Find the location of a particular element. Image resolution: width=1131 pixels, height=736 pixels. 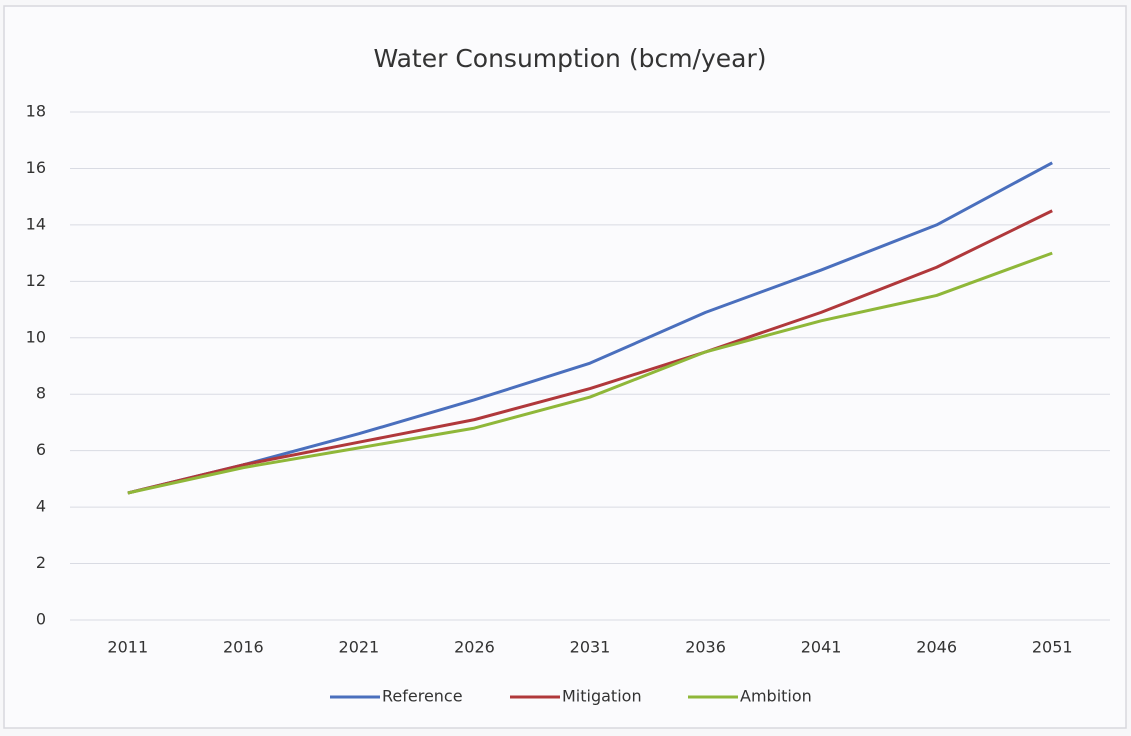

chart-title: Water Consumption (bcm/year) is located at coordinates (569, 58).